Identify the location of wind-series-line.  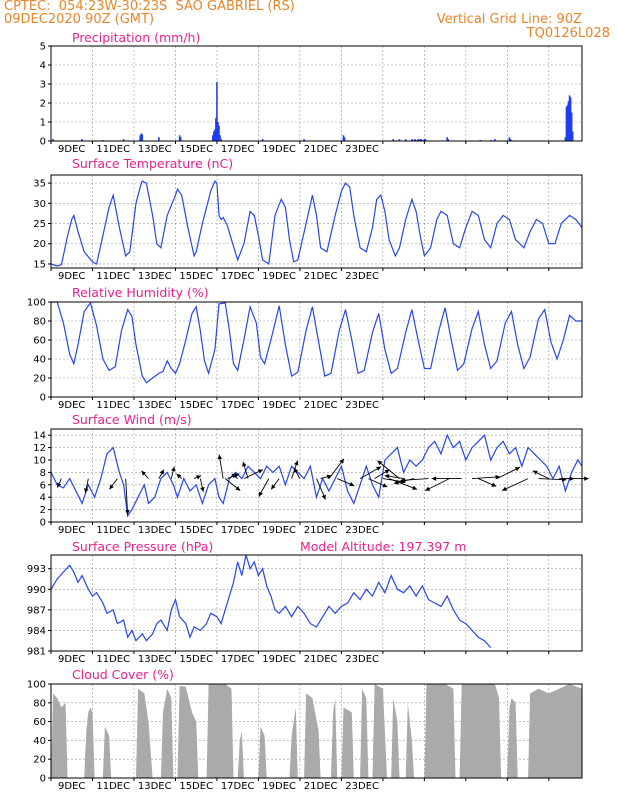
(316, 475).